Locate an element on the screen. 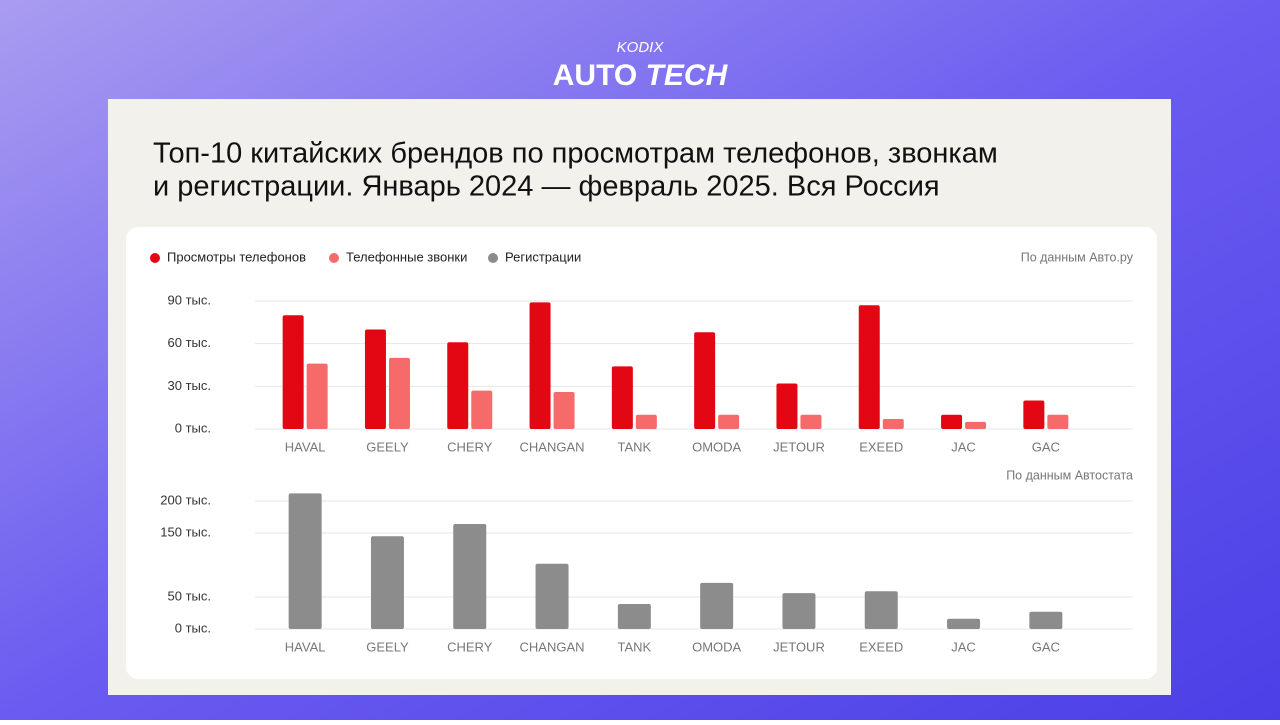 The image size is (1280, 725). y-tick-label: 200 тыс. is located at coordinates (185, 499).